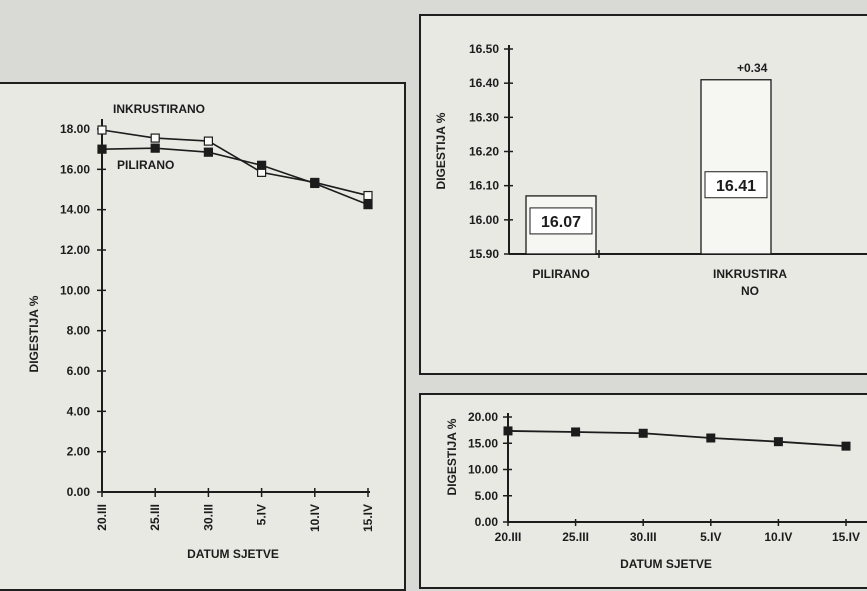 This screenshot has width=867, height=591. I want to click on y-tick-label: 15.90, so click(484, 254).